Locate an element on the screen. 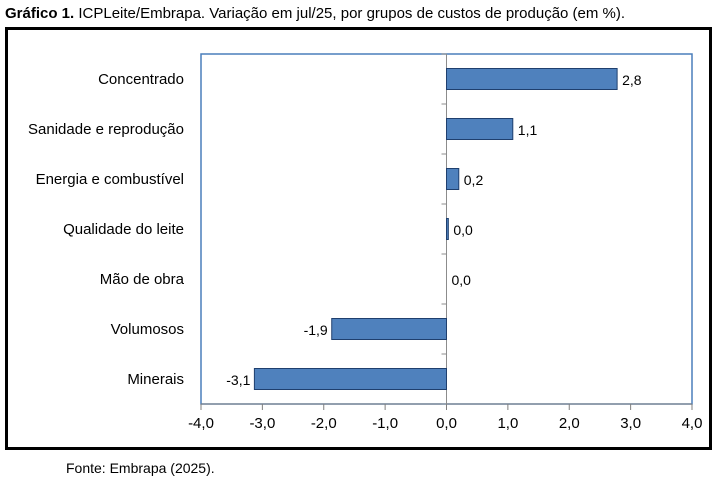  category-label: Volumosos is located at coordinates (147, 329).